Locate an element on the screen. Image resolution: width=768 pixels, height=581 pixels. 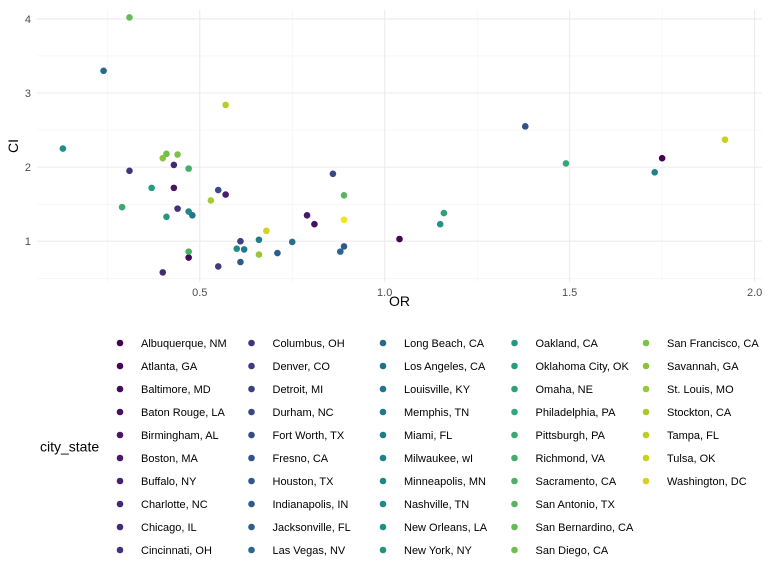
legend-label: Durham, NC is located at coordinates (303, 413).